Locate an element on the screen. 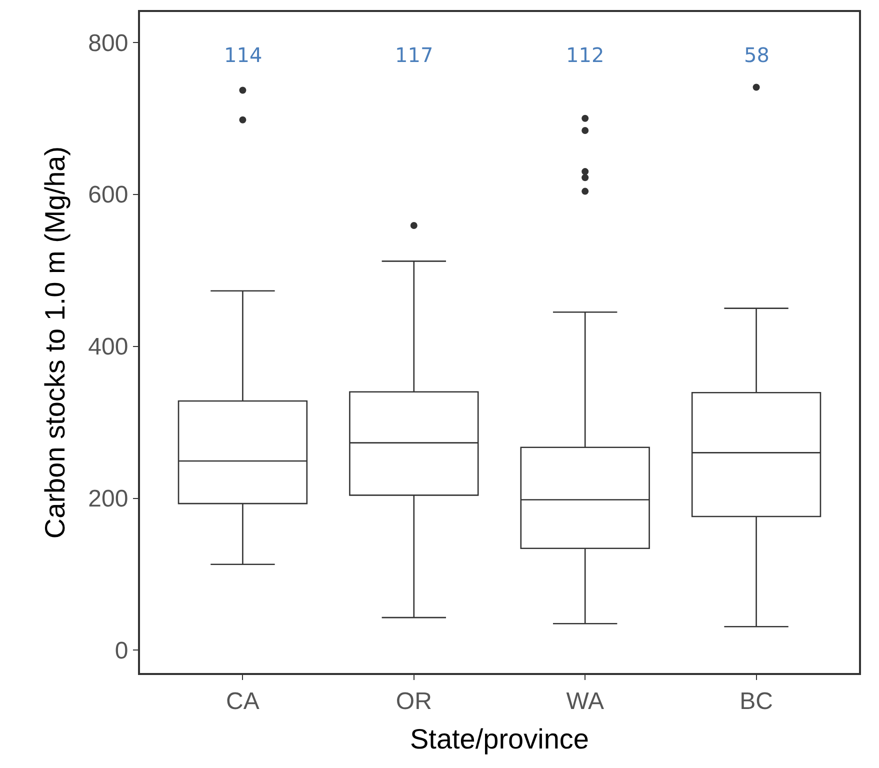 This screenshot has height=768, width=879. x-tick-label: WA is located at coordinates (585, 701).